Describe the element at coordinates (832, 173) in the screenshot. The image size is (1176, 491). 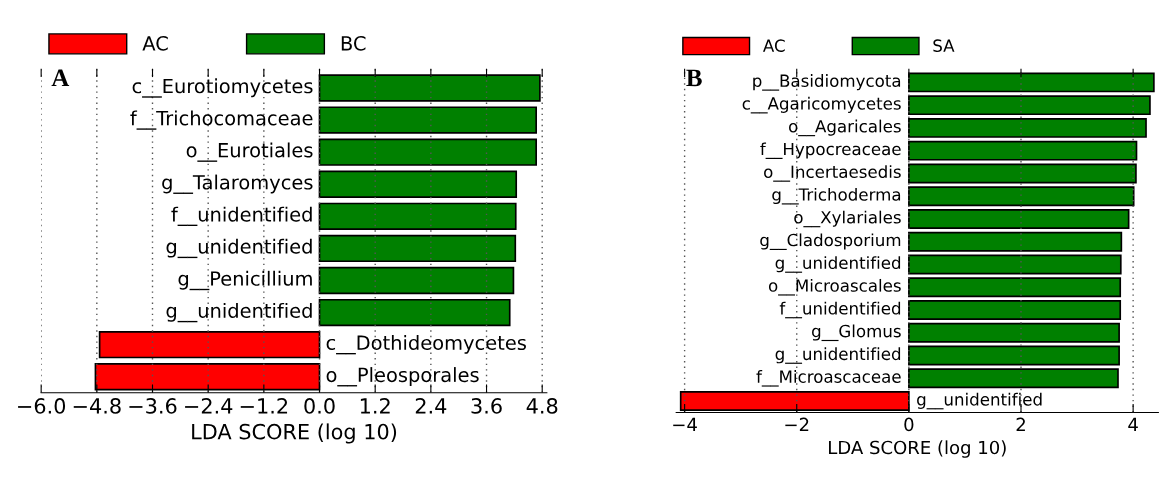
I see `category-label: o__Incertaesedis` at that location.